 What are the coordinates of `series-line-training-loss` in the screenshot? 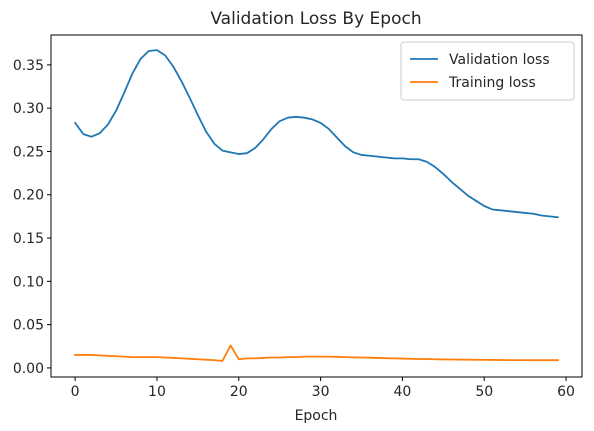 It's located at (316, 353).